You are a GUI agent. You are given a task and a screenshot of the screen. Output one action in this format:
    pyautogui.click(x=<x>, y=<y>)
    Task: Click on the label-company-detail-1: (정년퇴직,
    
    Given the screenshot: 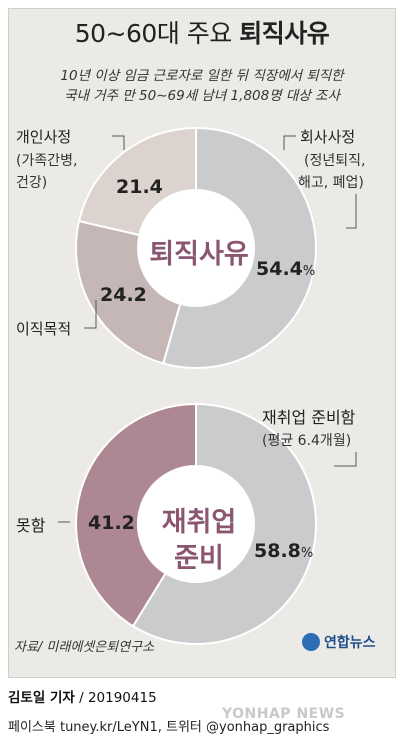 What is the action you would take?
    pyautogui.click(x=335, y=161)
    